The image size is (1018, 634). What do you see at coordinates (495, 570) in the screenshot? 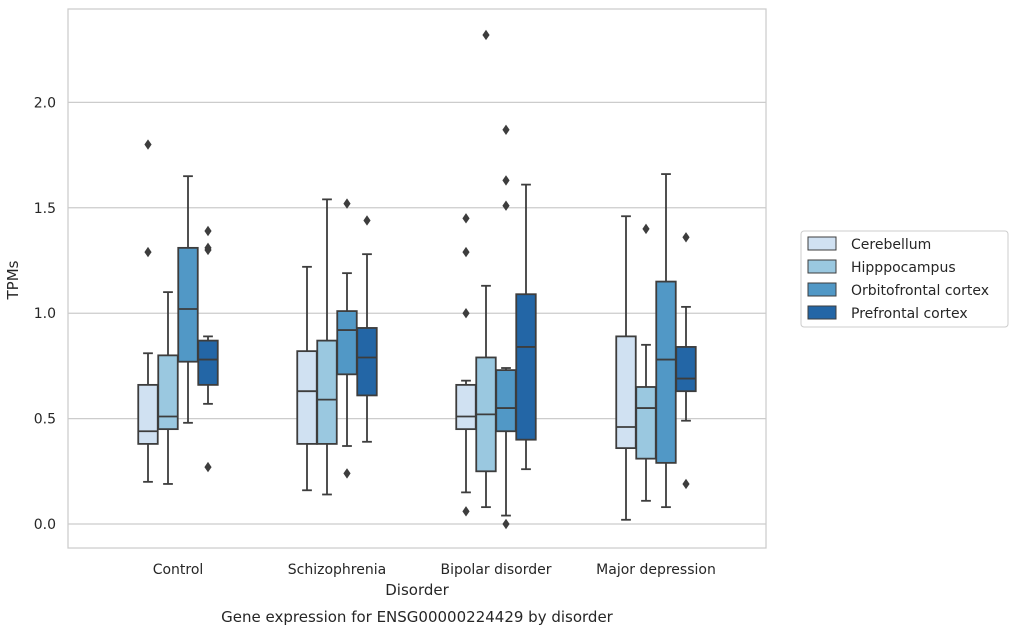
I see `x-tick-label: Bipolar disorder` at bounding box center [495, 570].